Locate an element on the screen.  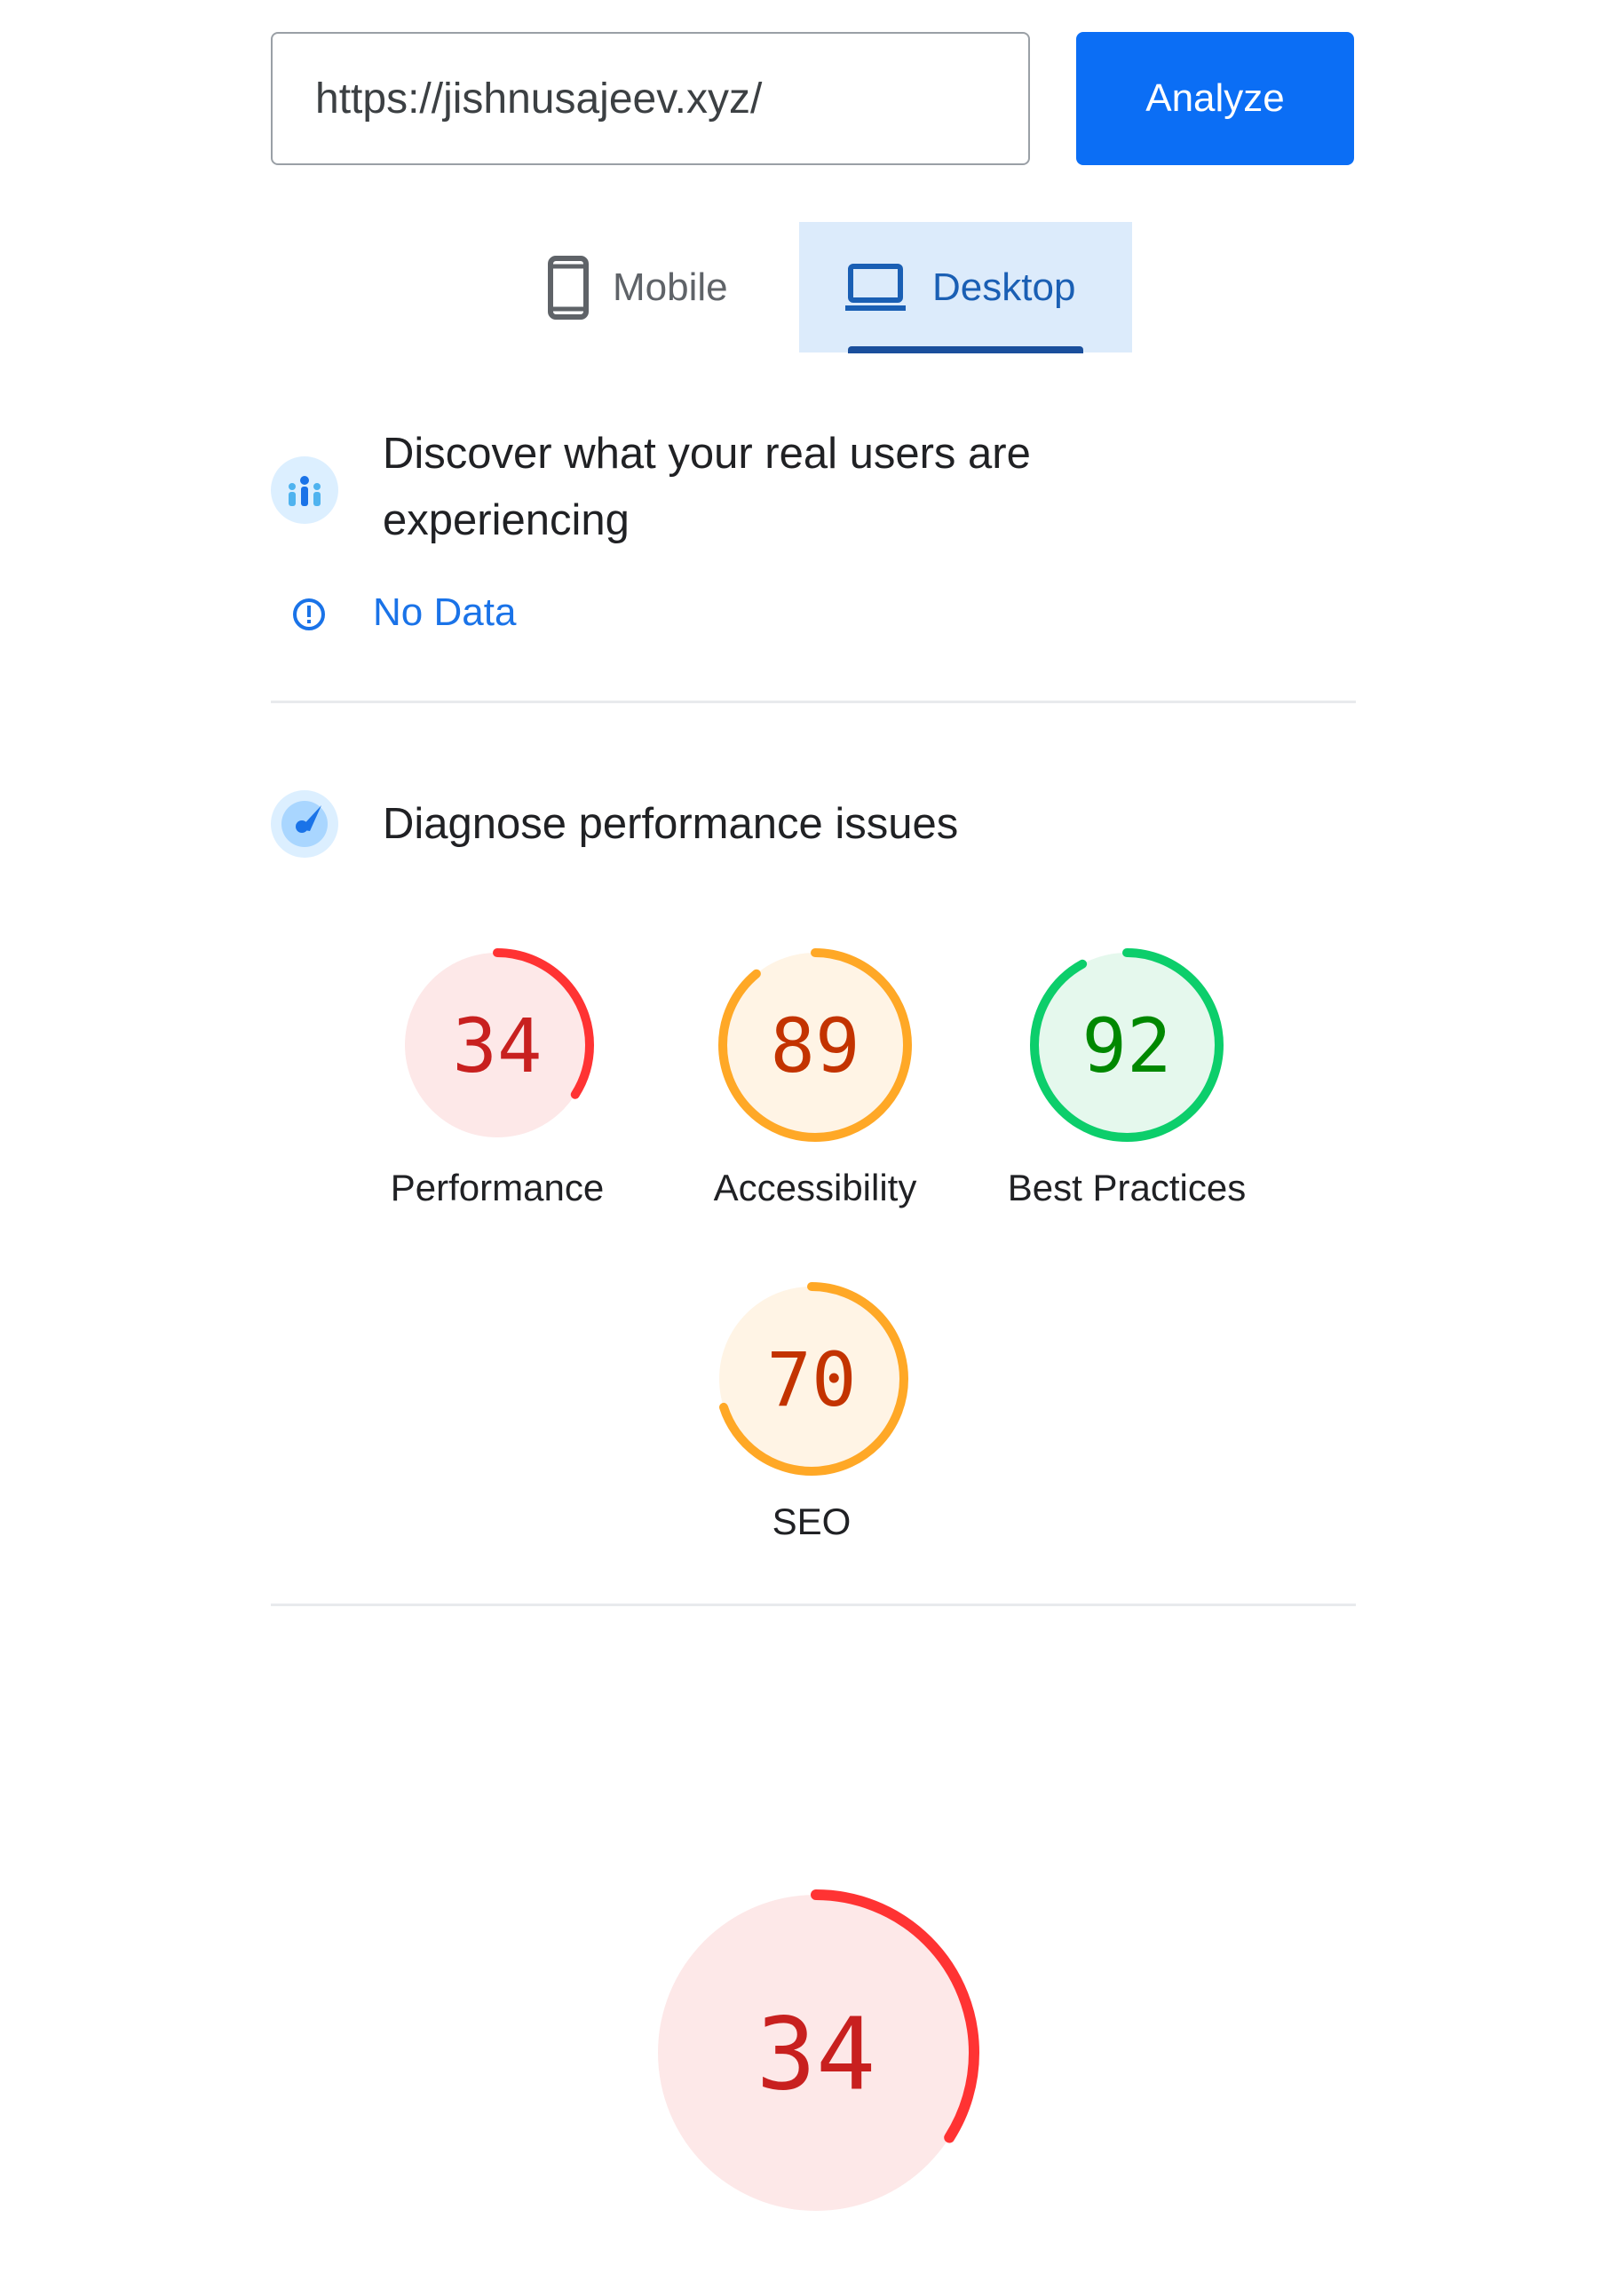
score-gauge: 92 is located at coordinates (1127, 1045).